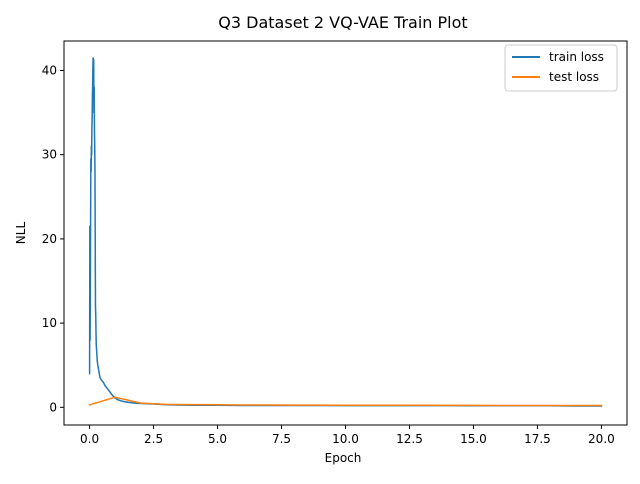 This screenshot has width=640, height=484. I want to click on x-tick-label: 15.0, so click(473, 439).